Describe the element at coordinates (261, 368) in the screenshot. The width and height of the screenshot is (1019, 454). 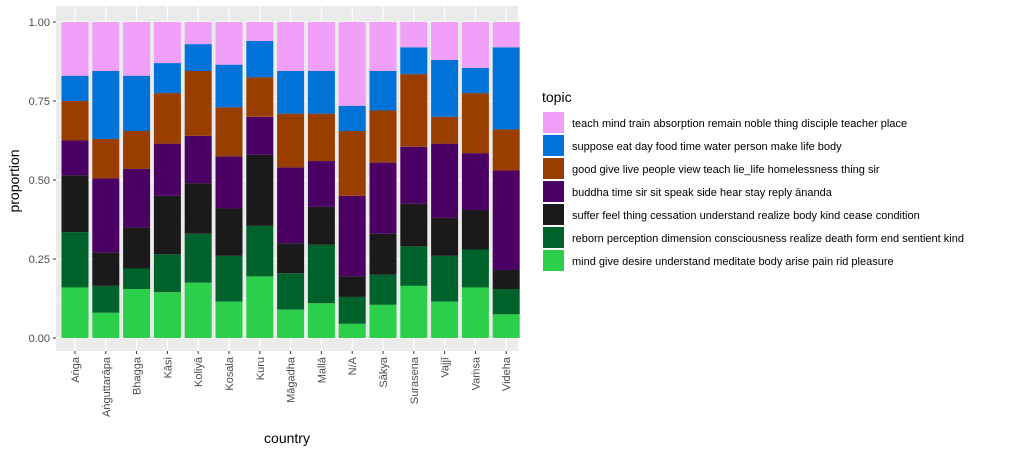
I see `x-tick-label: Kuru` at that location.